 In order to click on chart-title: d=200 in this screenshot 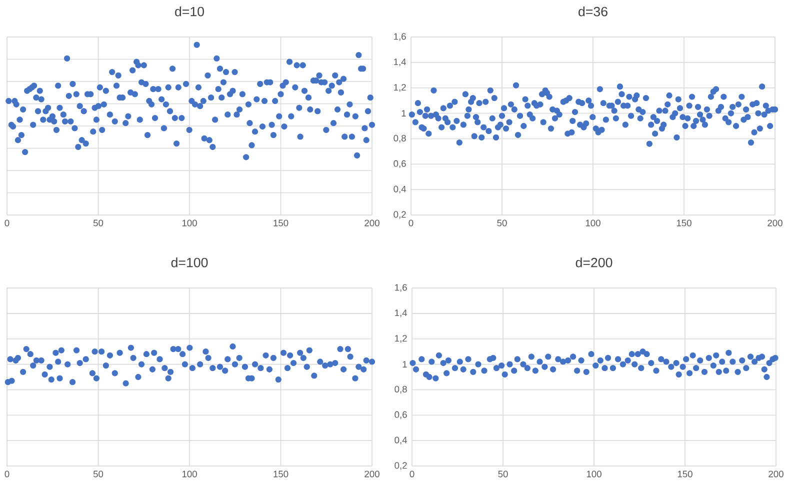, I will do `click(594, 263)`.